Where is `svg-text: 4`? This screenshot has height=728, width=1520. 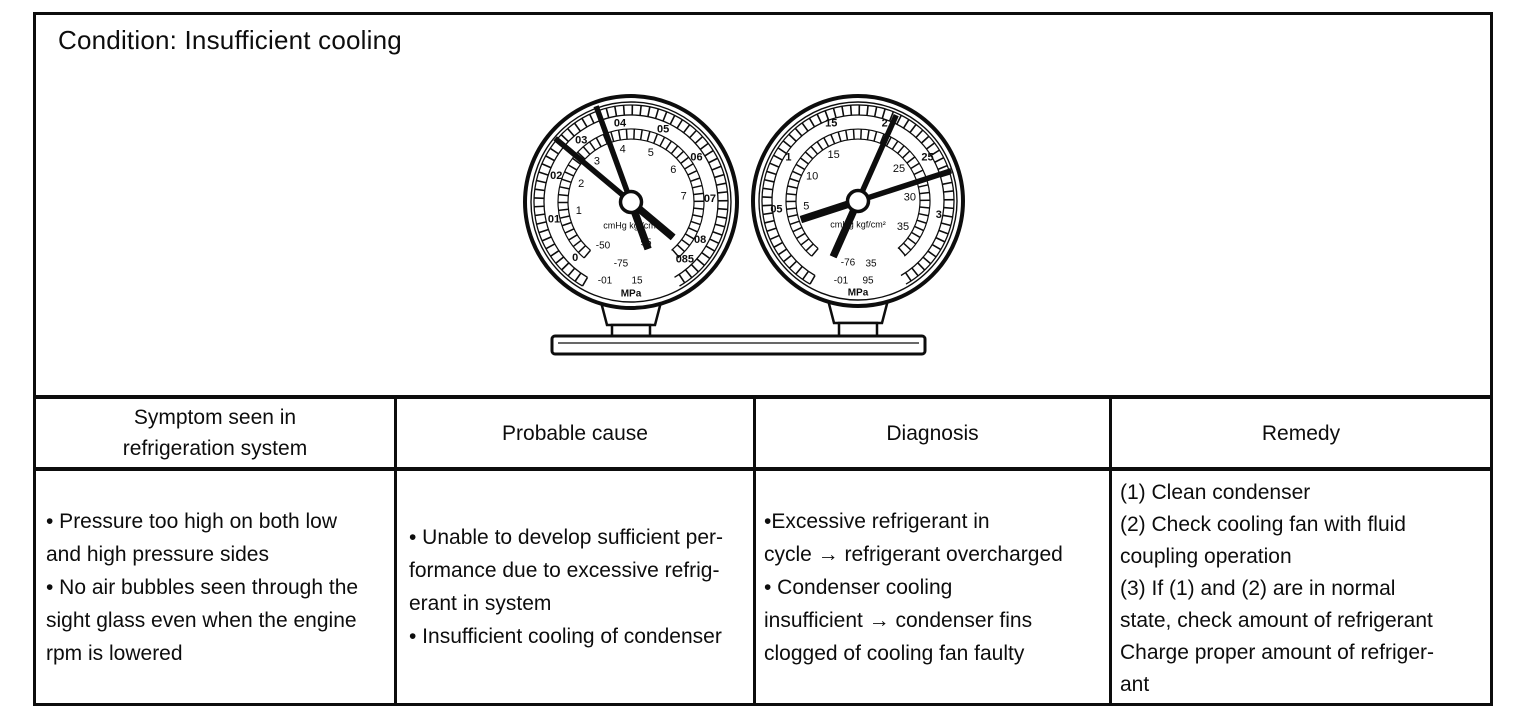 svg-text: 4 is located at coordinates (623, 150).